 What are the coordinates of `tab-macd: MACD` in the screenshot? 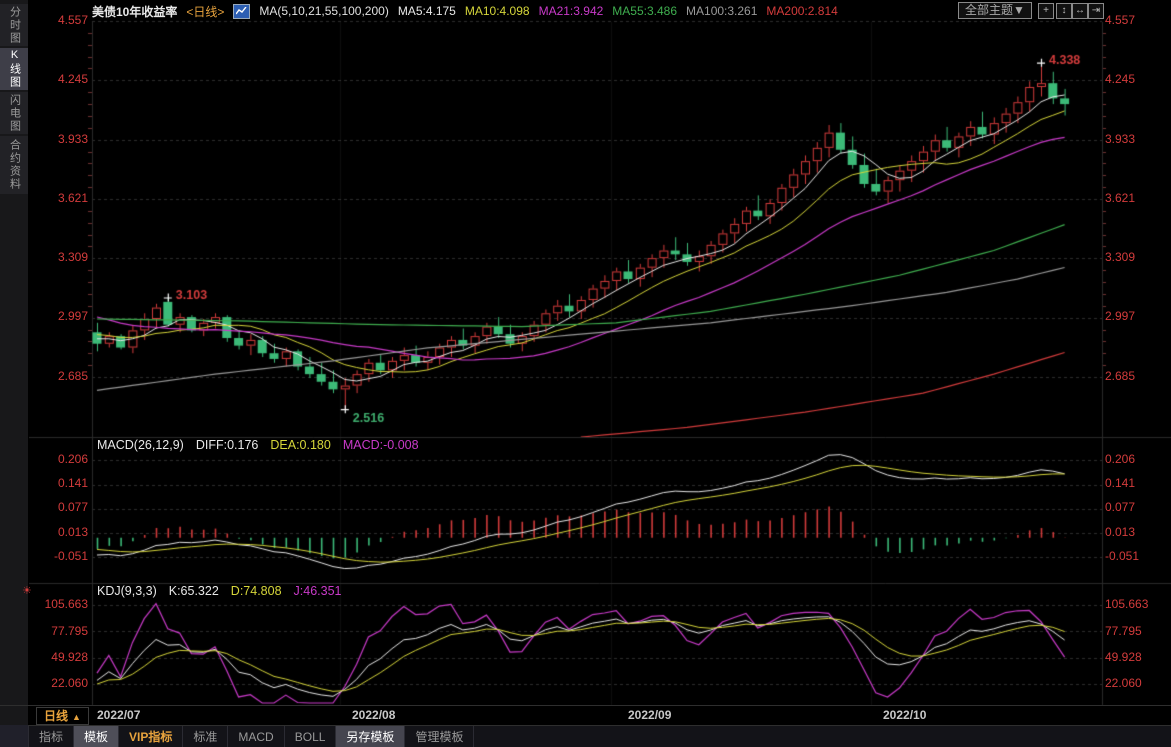 It's located at (256, 736).